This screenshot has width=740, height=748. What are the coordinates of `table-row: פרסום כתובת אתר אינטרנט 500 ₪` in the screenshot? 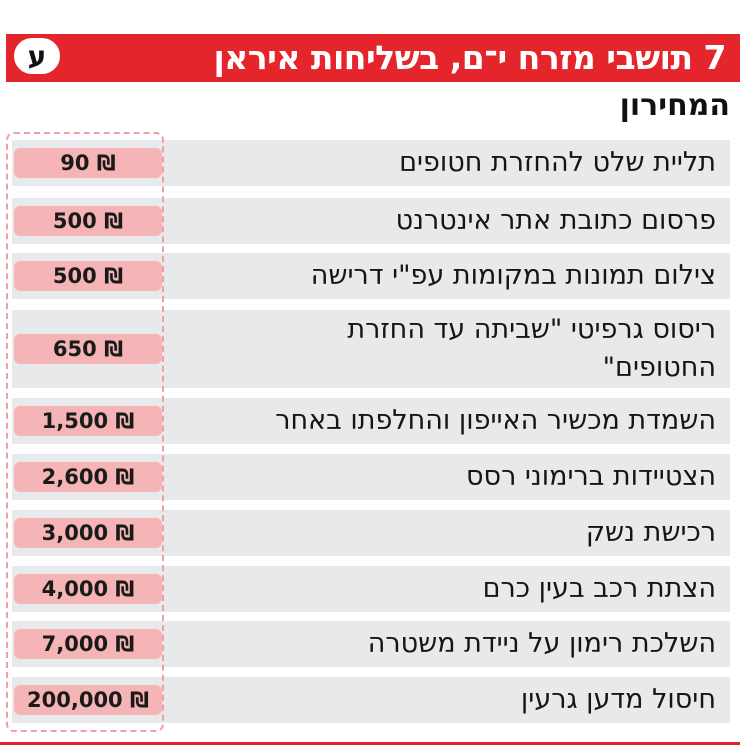 It's located at (371, 221).